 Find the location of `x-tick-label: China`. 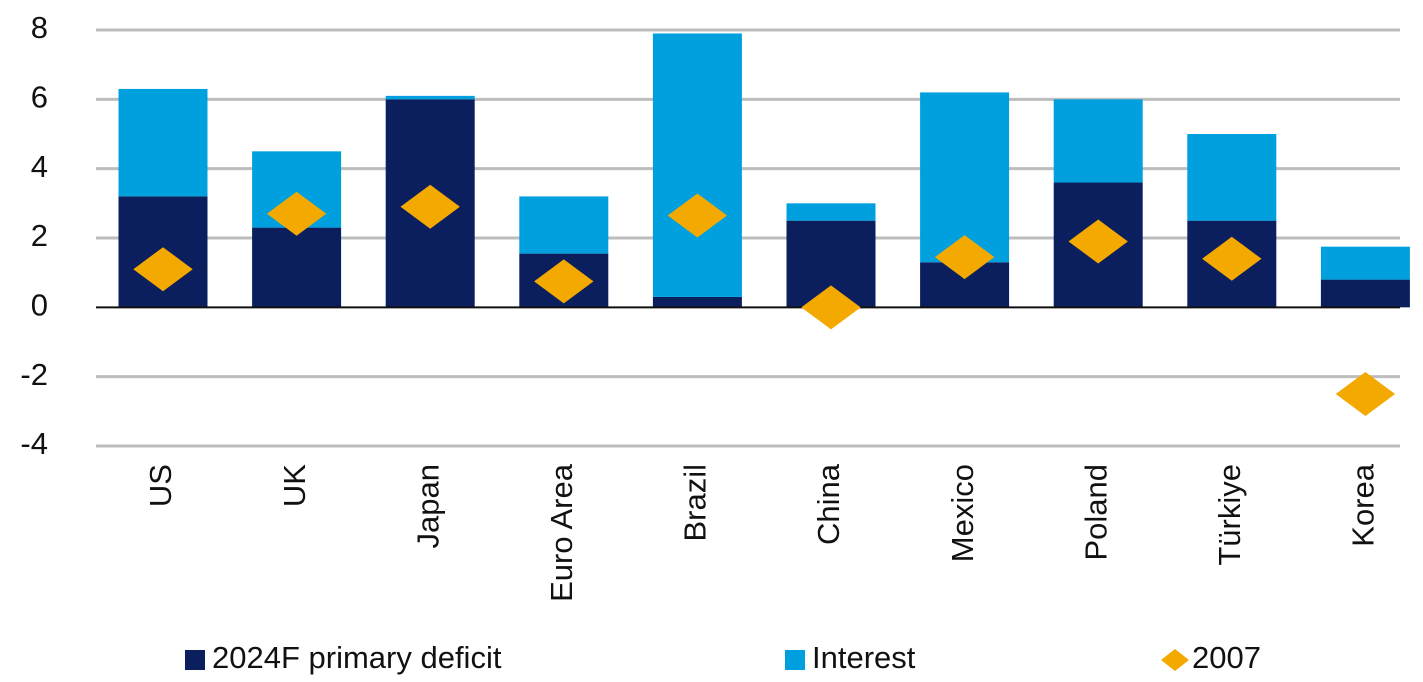

x-tick-label: China is located at coordinates (828, 504).